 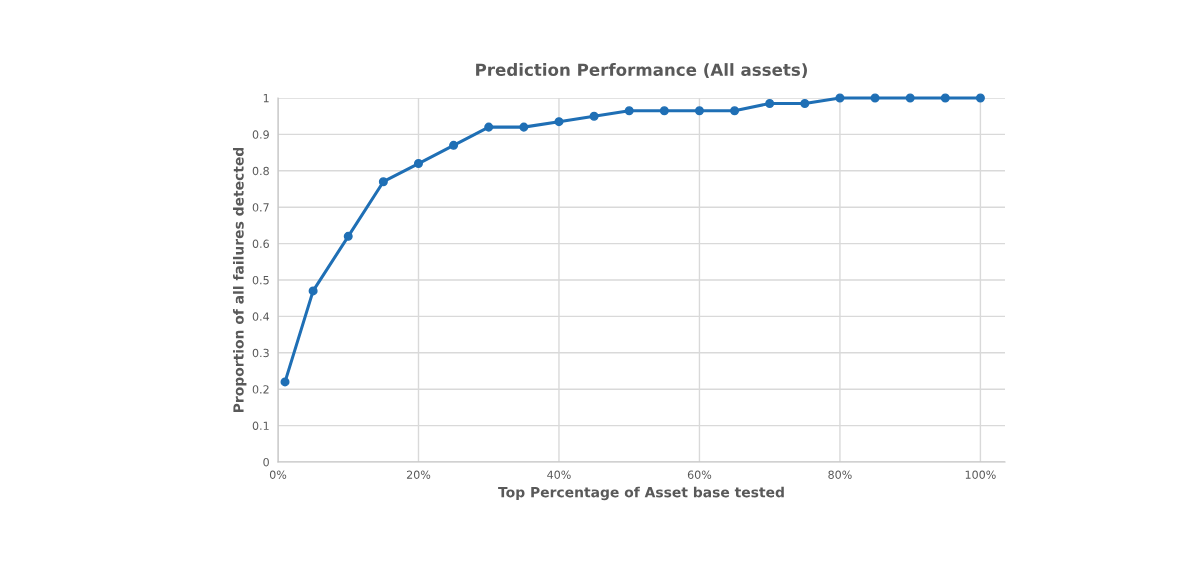 I want to click on x-axis-title: Top Percentage of Asset base tested, so click(x=641, y=493).